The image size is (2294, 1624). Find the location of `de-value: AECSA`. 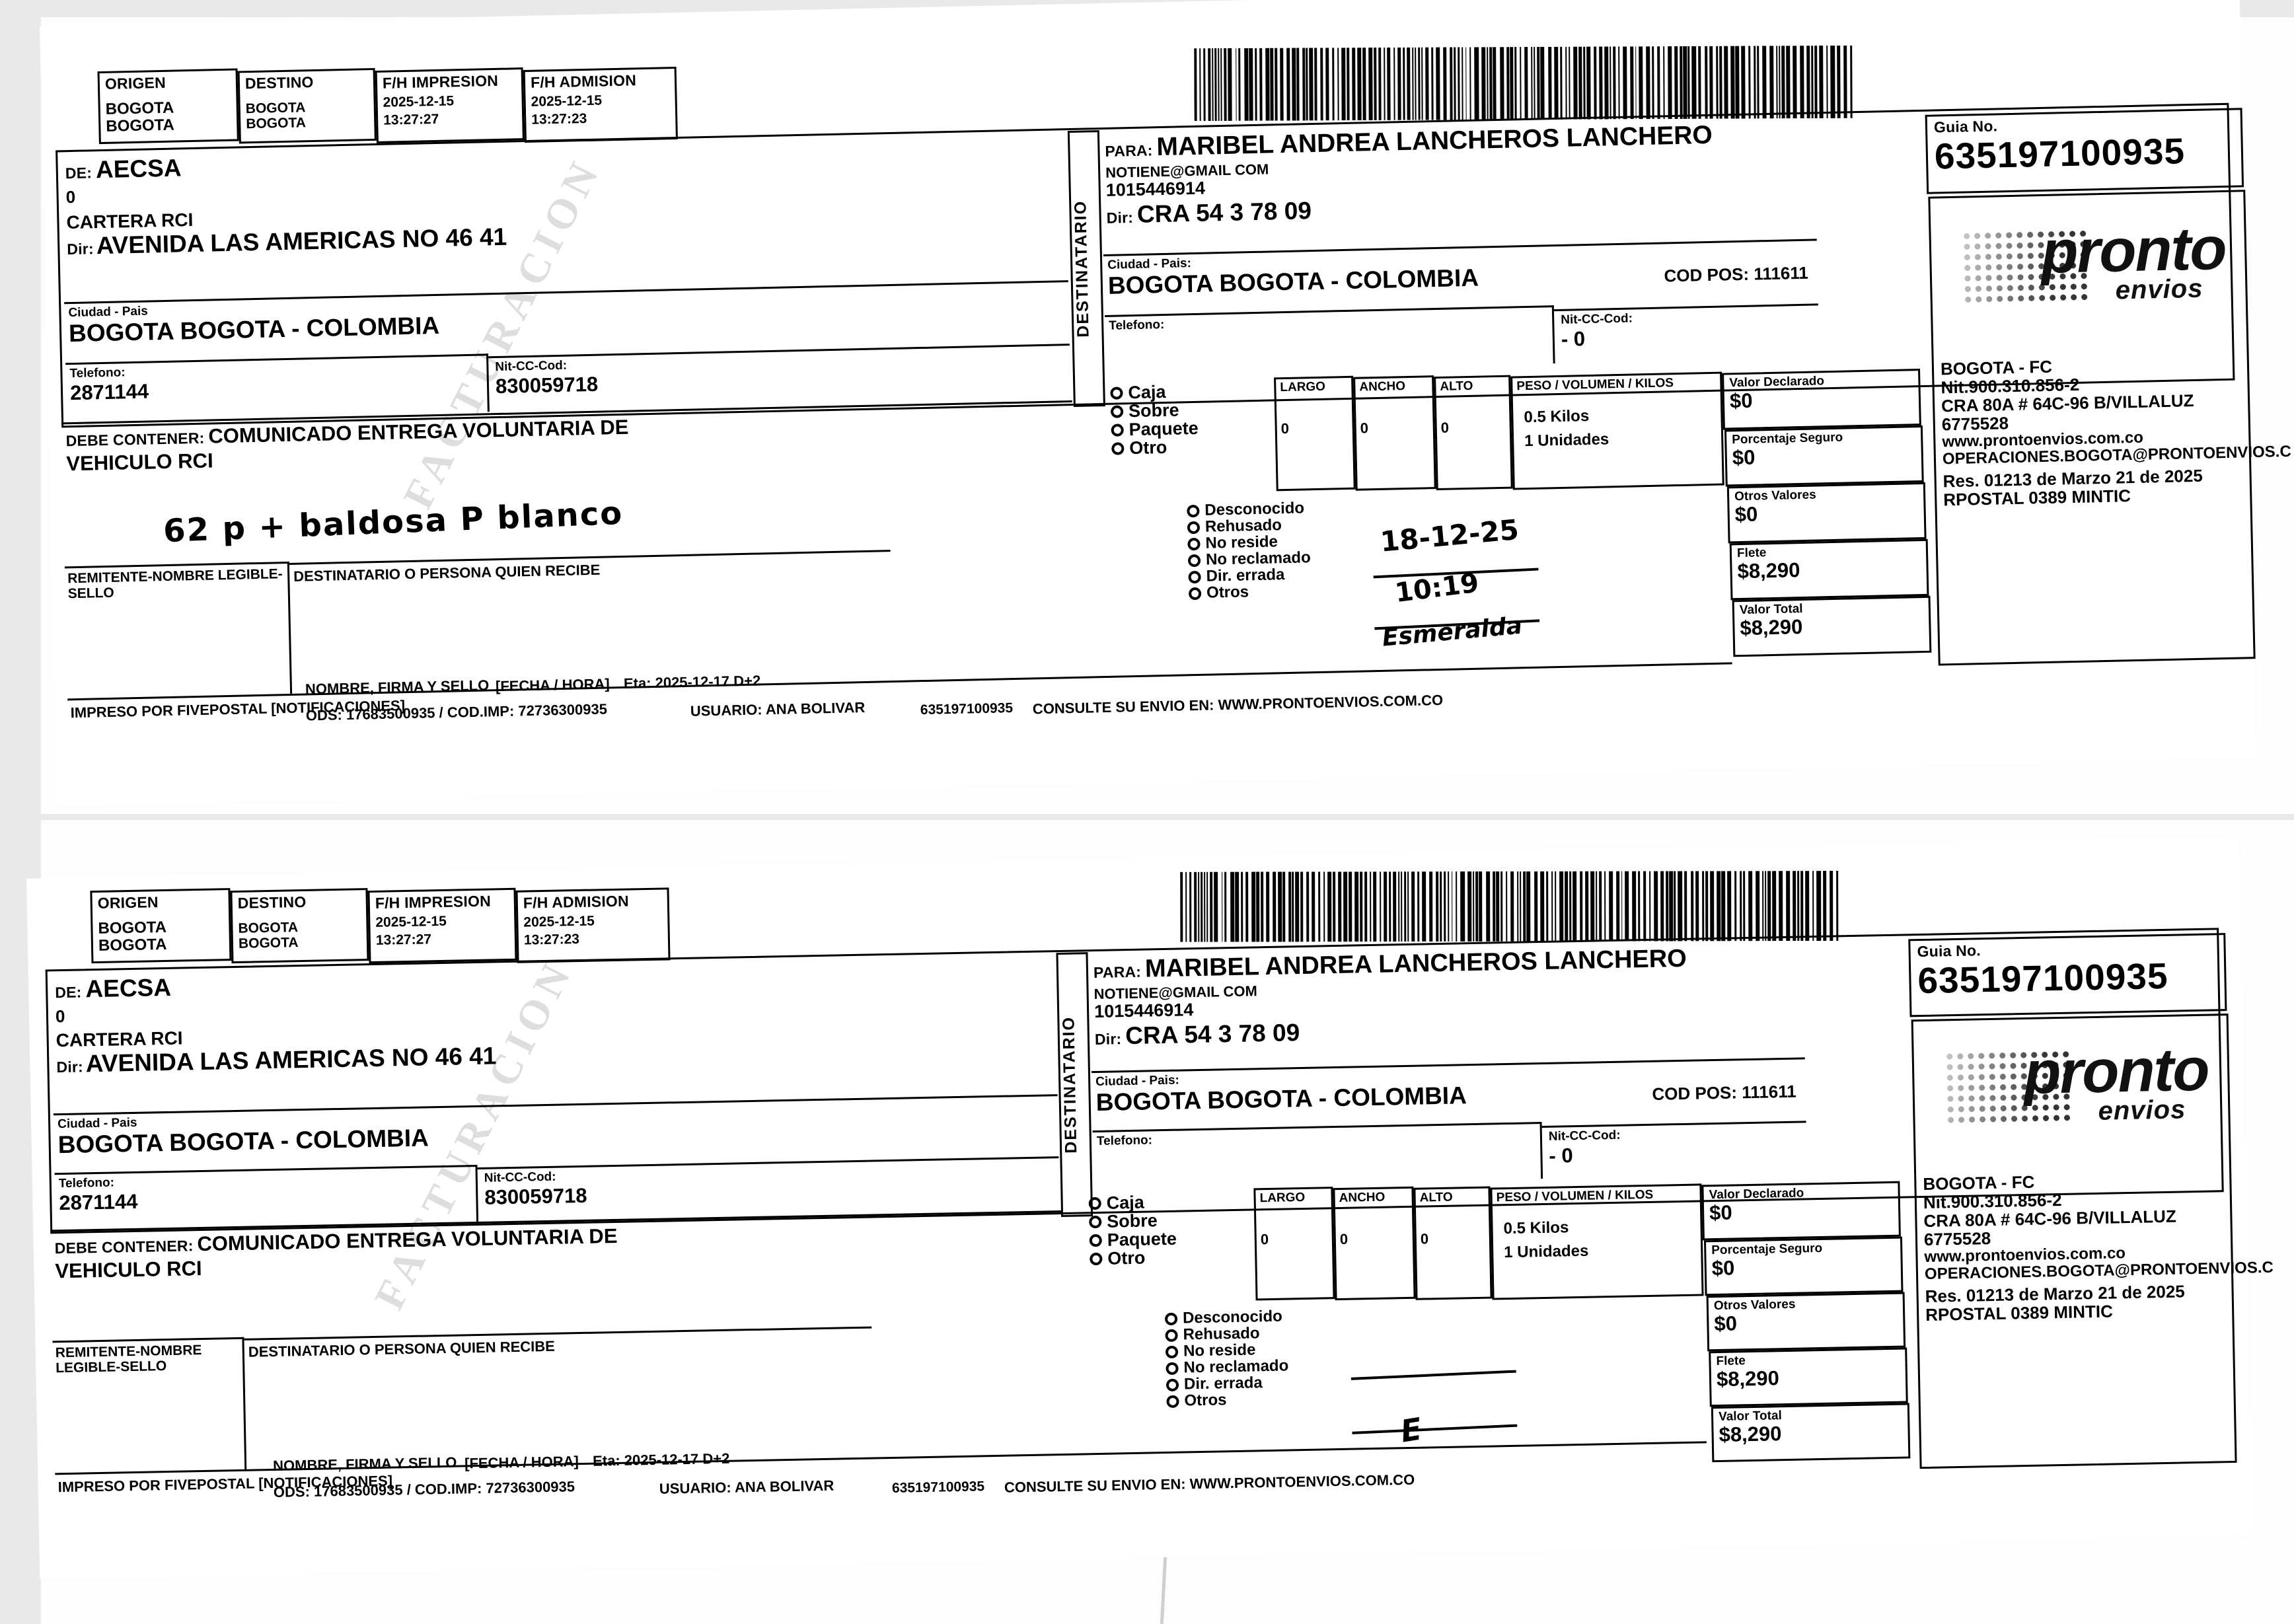

de-value: AECSA is located at coordinates (128, 988).